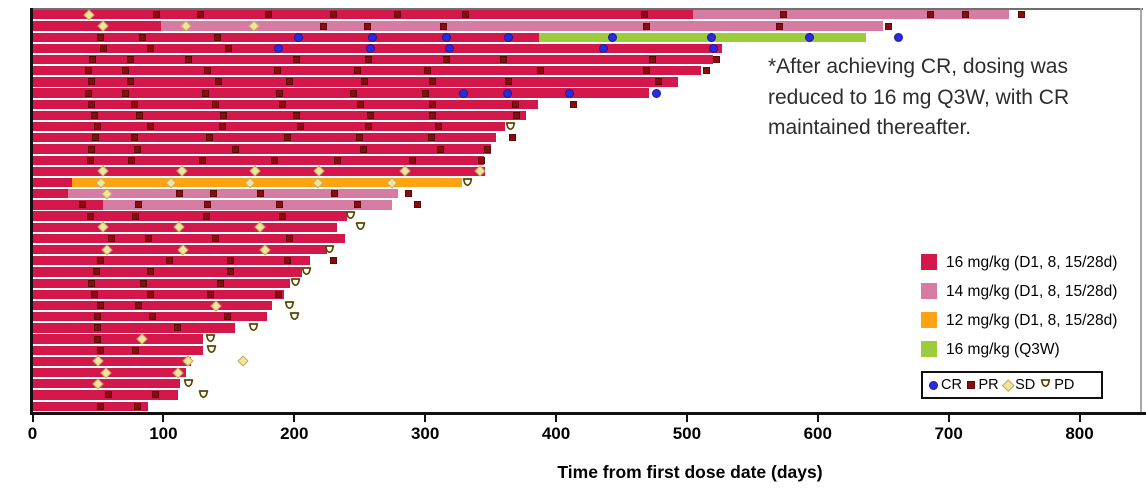 This screenshot has width=1146, height=501. I want to click on sd-marker-icon, so click(1007, 385).